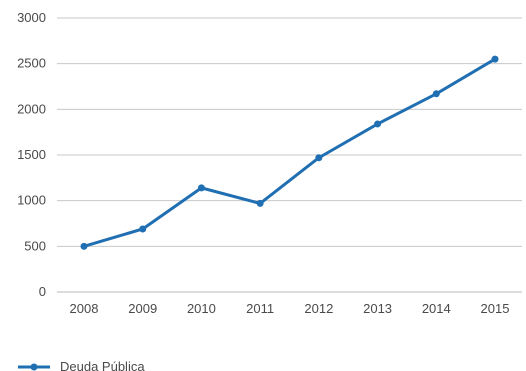  What do you see at coordinates (31, 63) in the screenshot?
I see `y-tick-label: 2500` at bounding box center [31, 63].